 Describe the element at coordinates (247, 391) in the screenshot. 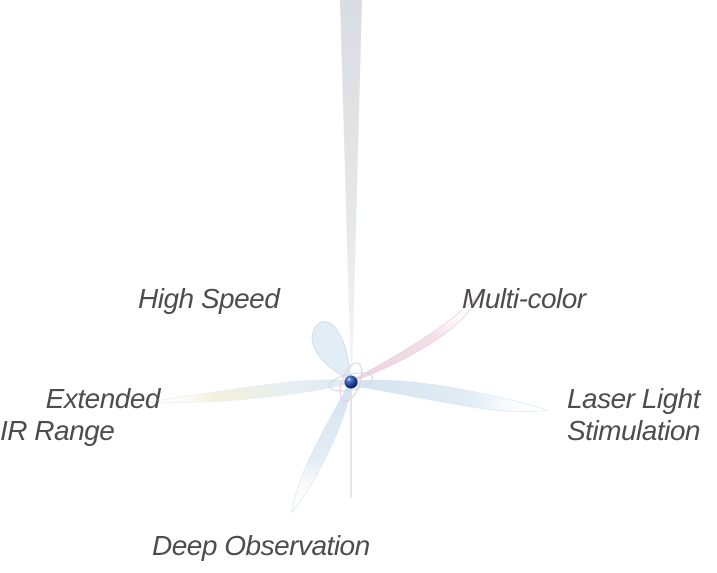

I see `petal-extended-ir` at that location.